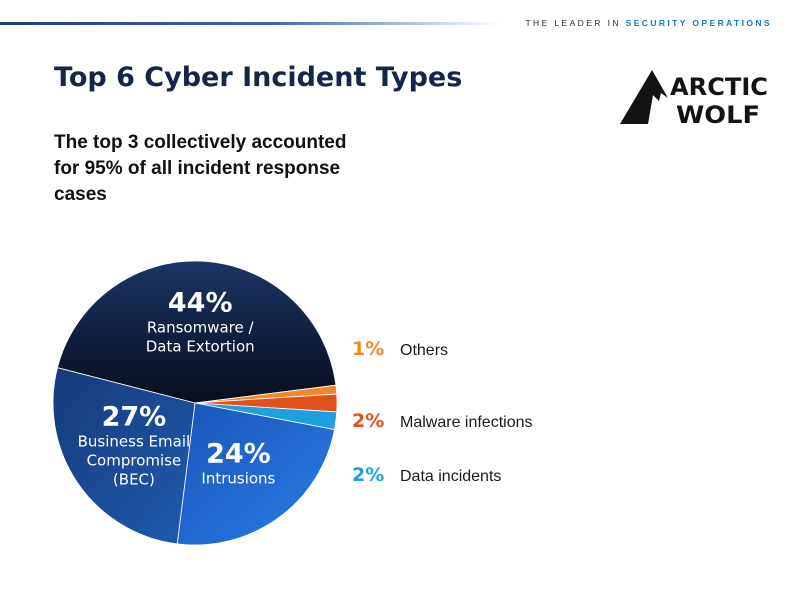  I want to click on slice-category-label-intrusions: Intrusions, so click(238, 479).